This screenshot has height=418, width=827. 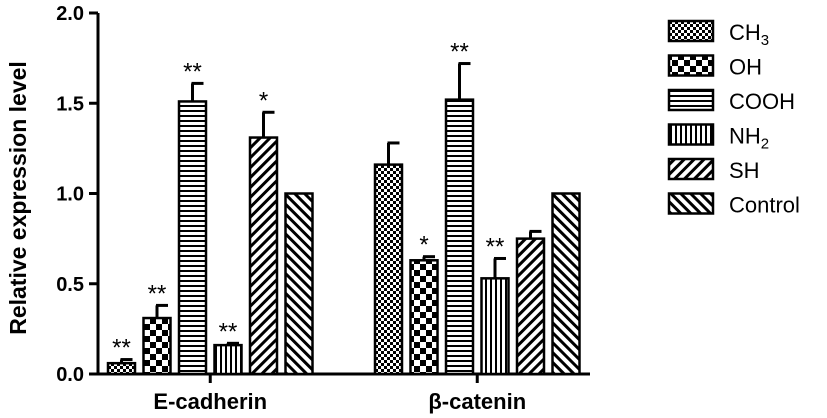 I want to click on legend-label: OH, so click(x=745, y=67).